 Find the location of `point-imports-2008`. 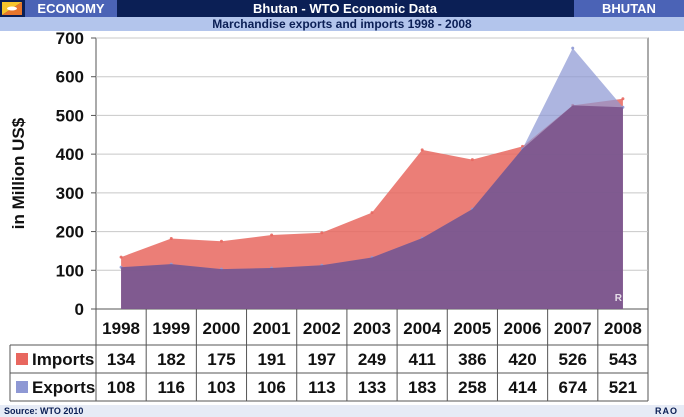

point-imports-2008 is located at coordinates (623, 99).